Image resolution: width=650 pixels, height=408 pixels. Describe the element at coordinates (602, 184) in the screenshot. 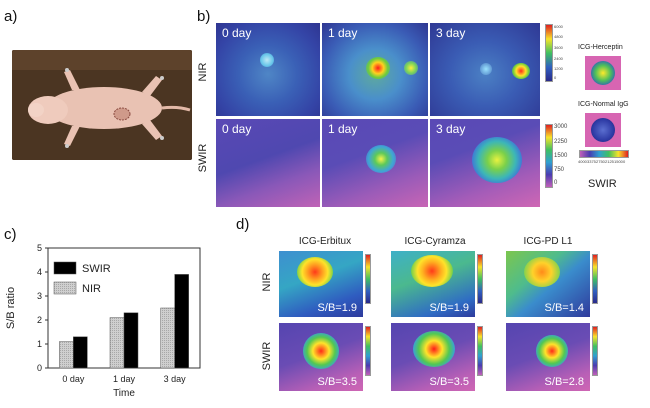

I see `horizontal-bar-label: SWIR` at that location.